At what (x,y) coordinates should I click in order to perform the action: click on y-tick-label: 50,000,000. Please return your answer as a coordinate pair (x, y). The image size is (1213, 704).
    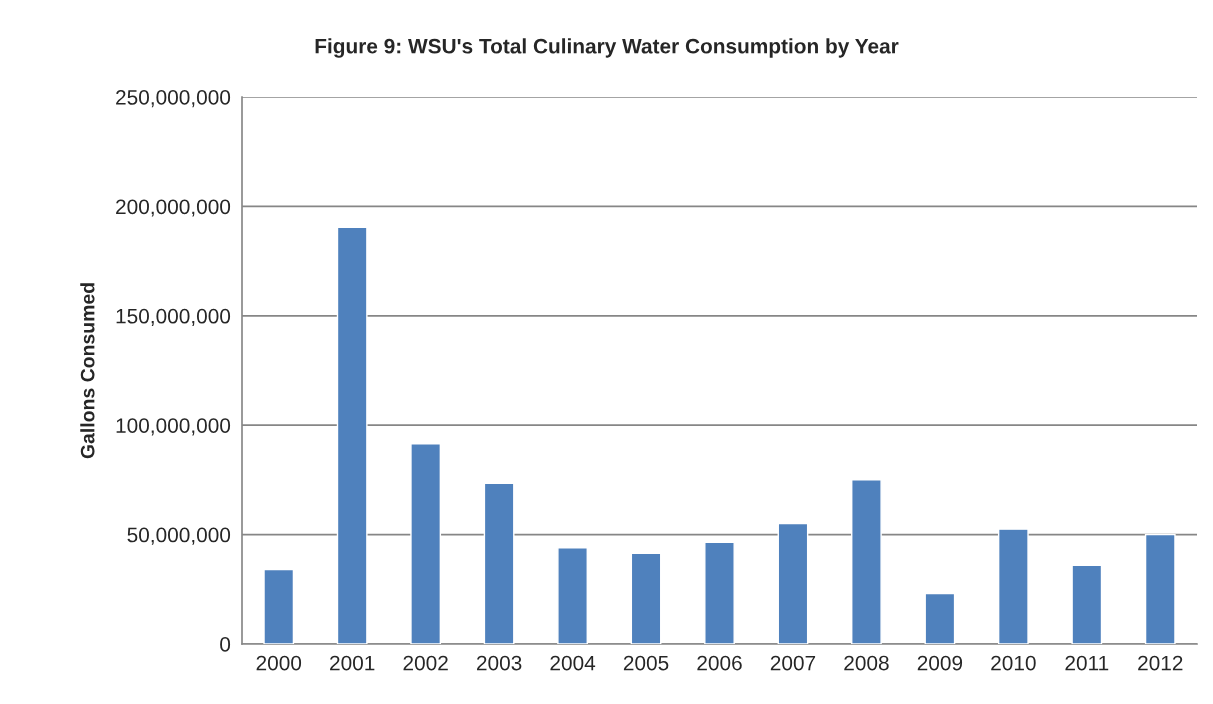
    Looking at the image, I should click on (179, 536).